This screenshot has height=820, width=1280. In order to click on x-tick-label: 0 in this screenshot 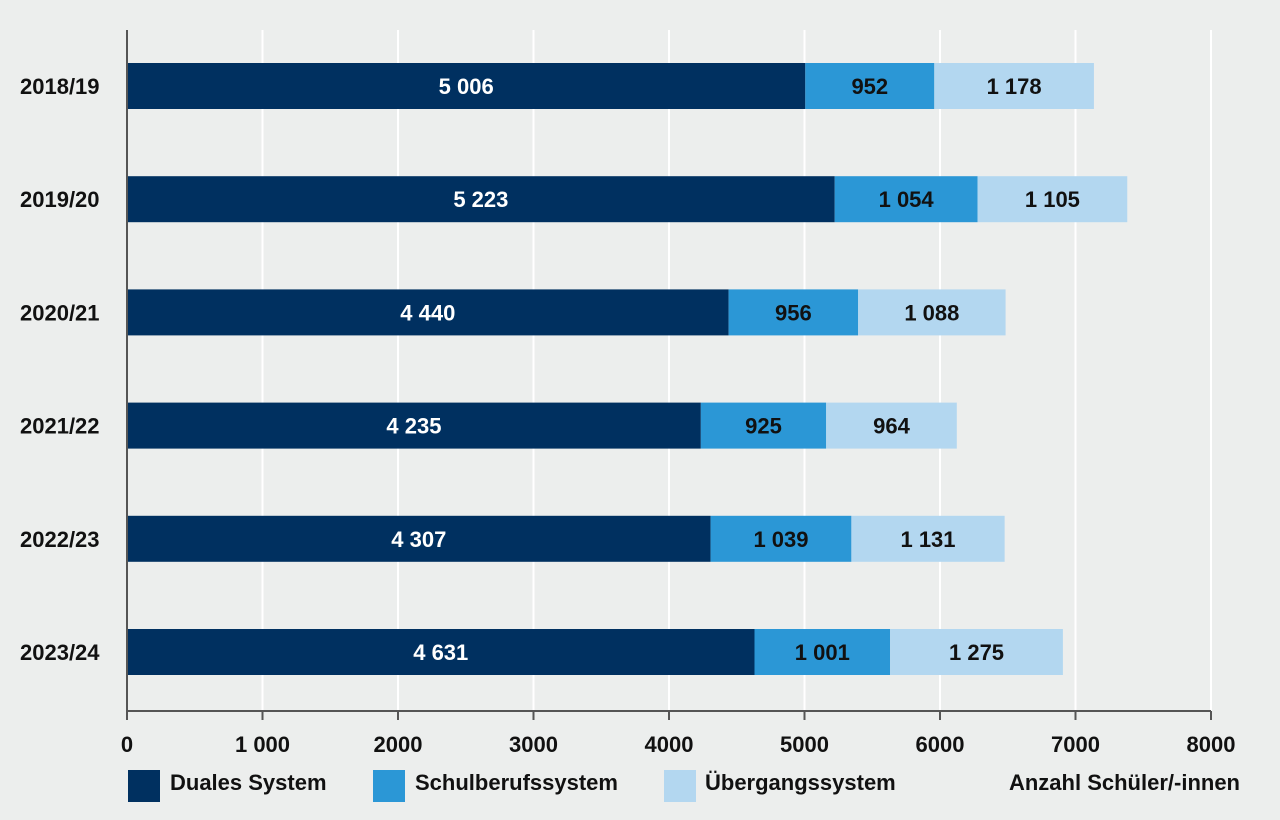, I will do `click(127, 744)`.